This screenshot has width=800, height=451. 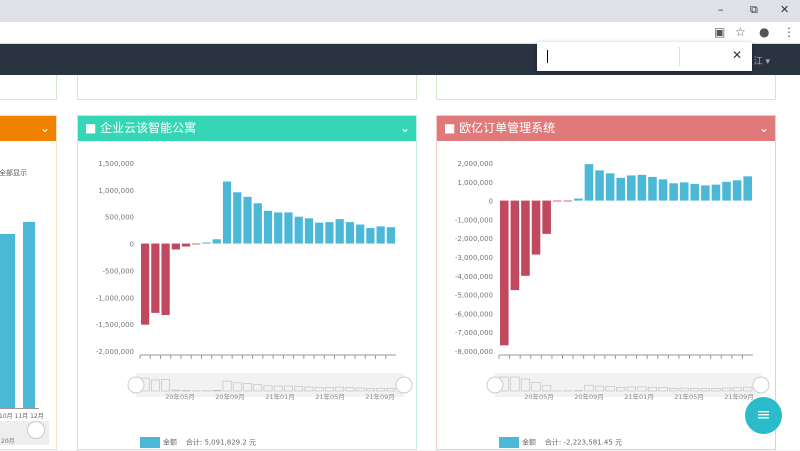 I want to click on y-tick-label: -7,000,000, so click(x=474, y=333).